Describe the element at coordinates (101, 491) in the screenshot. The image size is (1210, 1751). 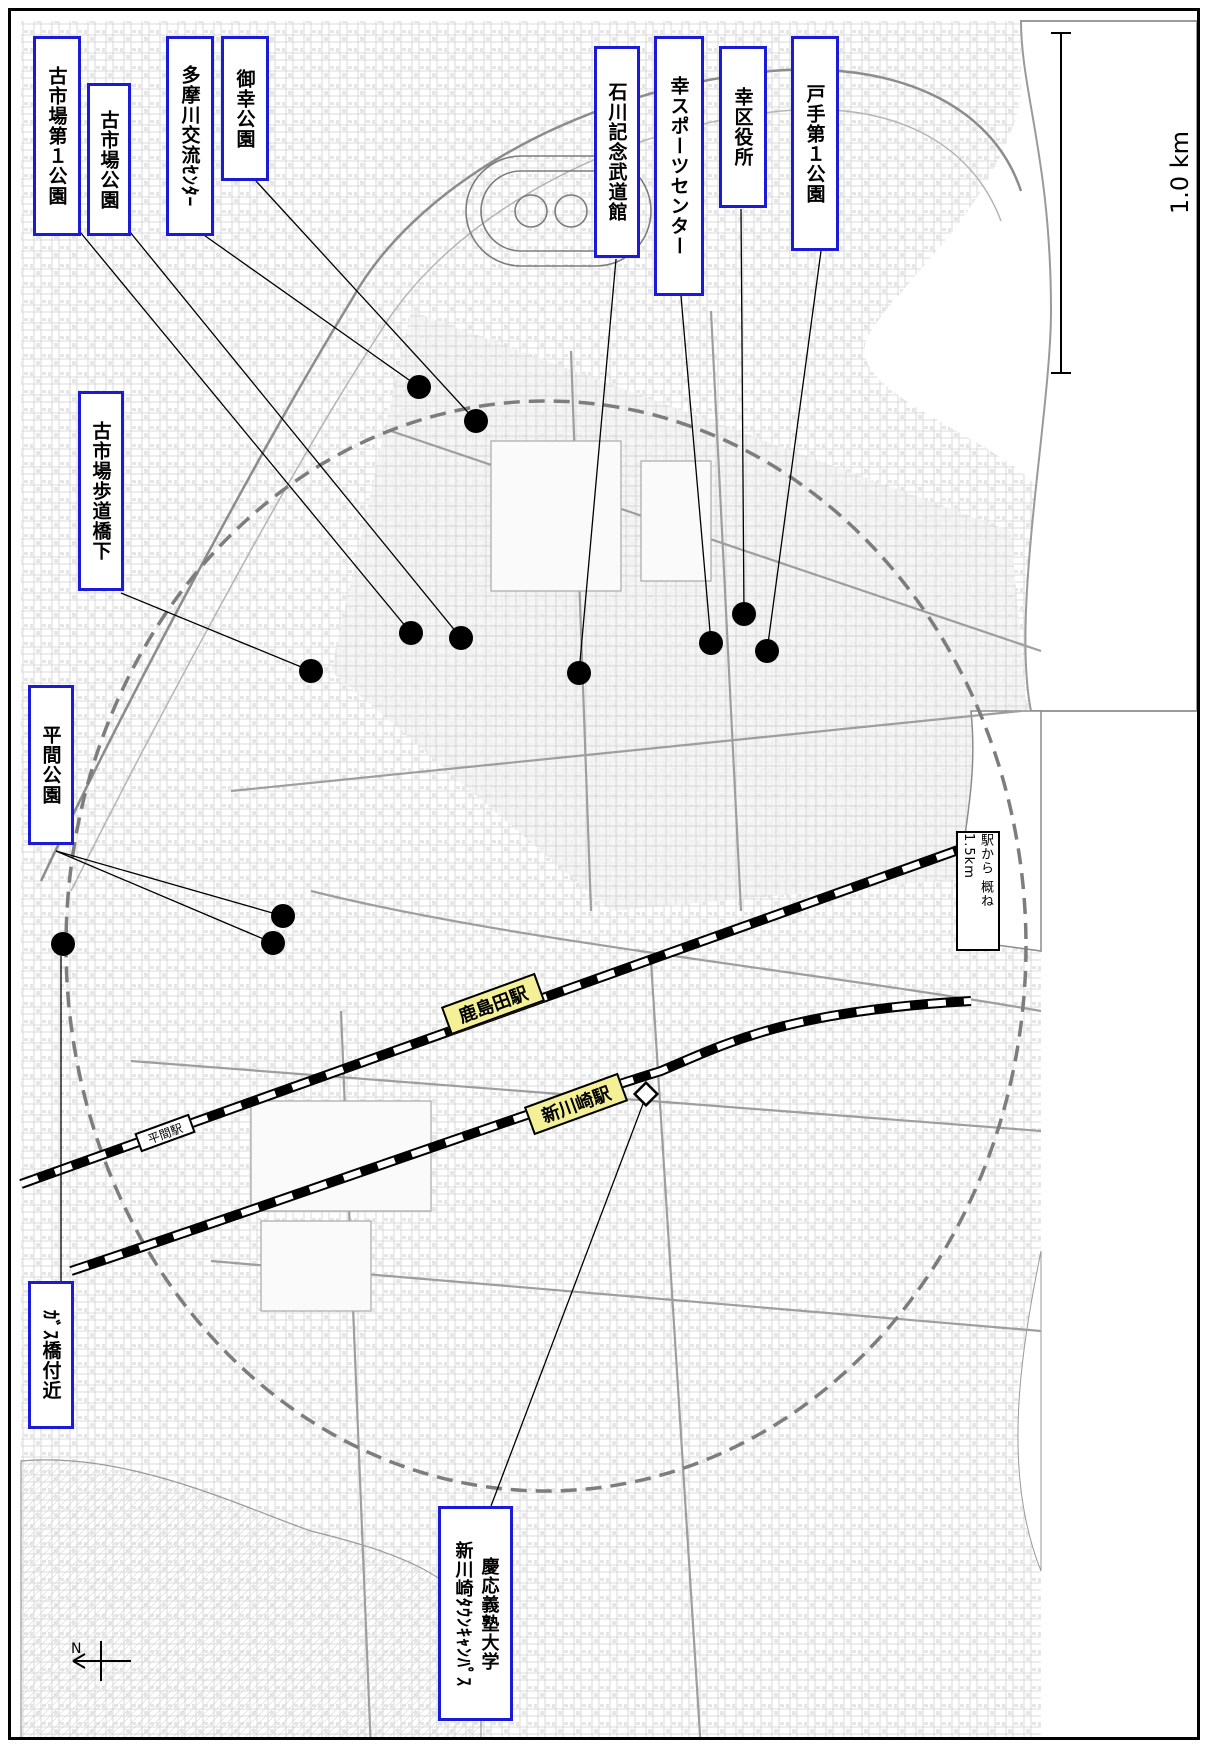
I see `label-furuichiba-footbridge: 古市場歩道橋下` at that location.